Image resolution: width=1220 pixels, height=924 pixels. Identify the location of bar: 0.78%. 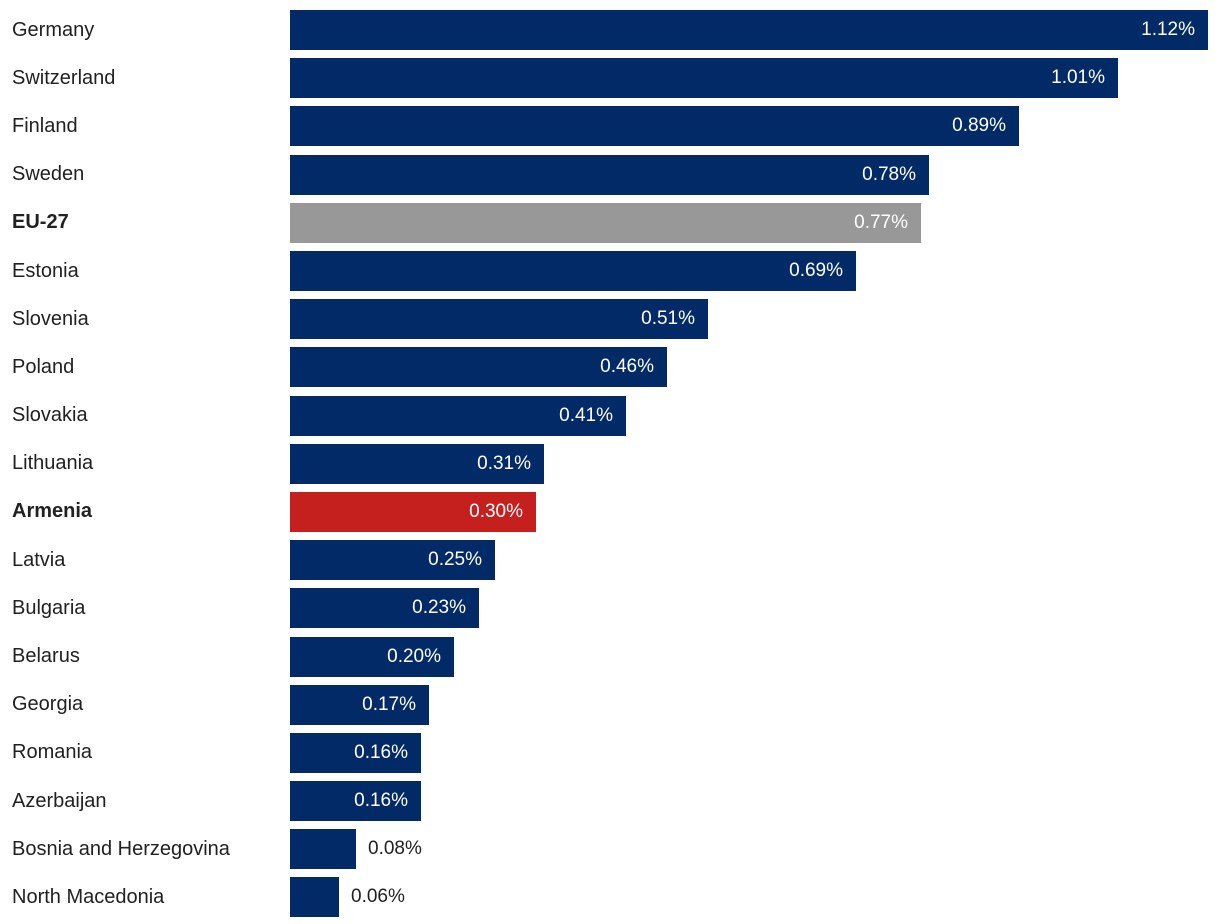
(609, 174).